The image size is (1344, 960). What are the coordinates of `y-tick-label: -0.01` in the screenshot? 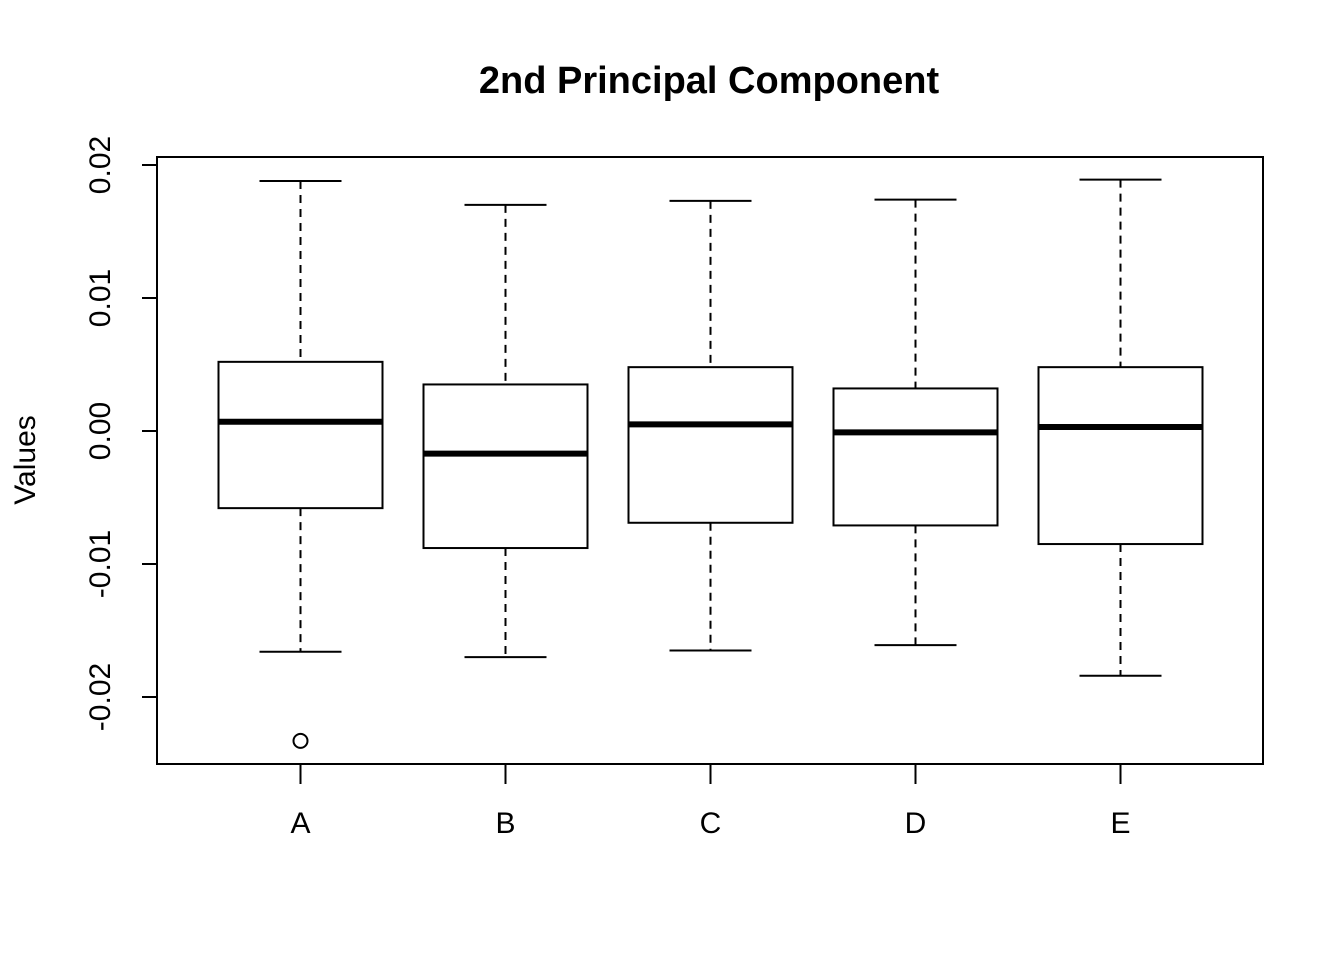 It's located at (100, 564).